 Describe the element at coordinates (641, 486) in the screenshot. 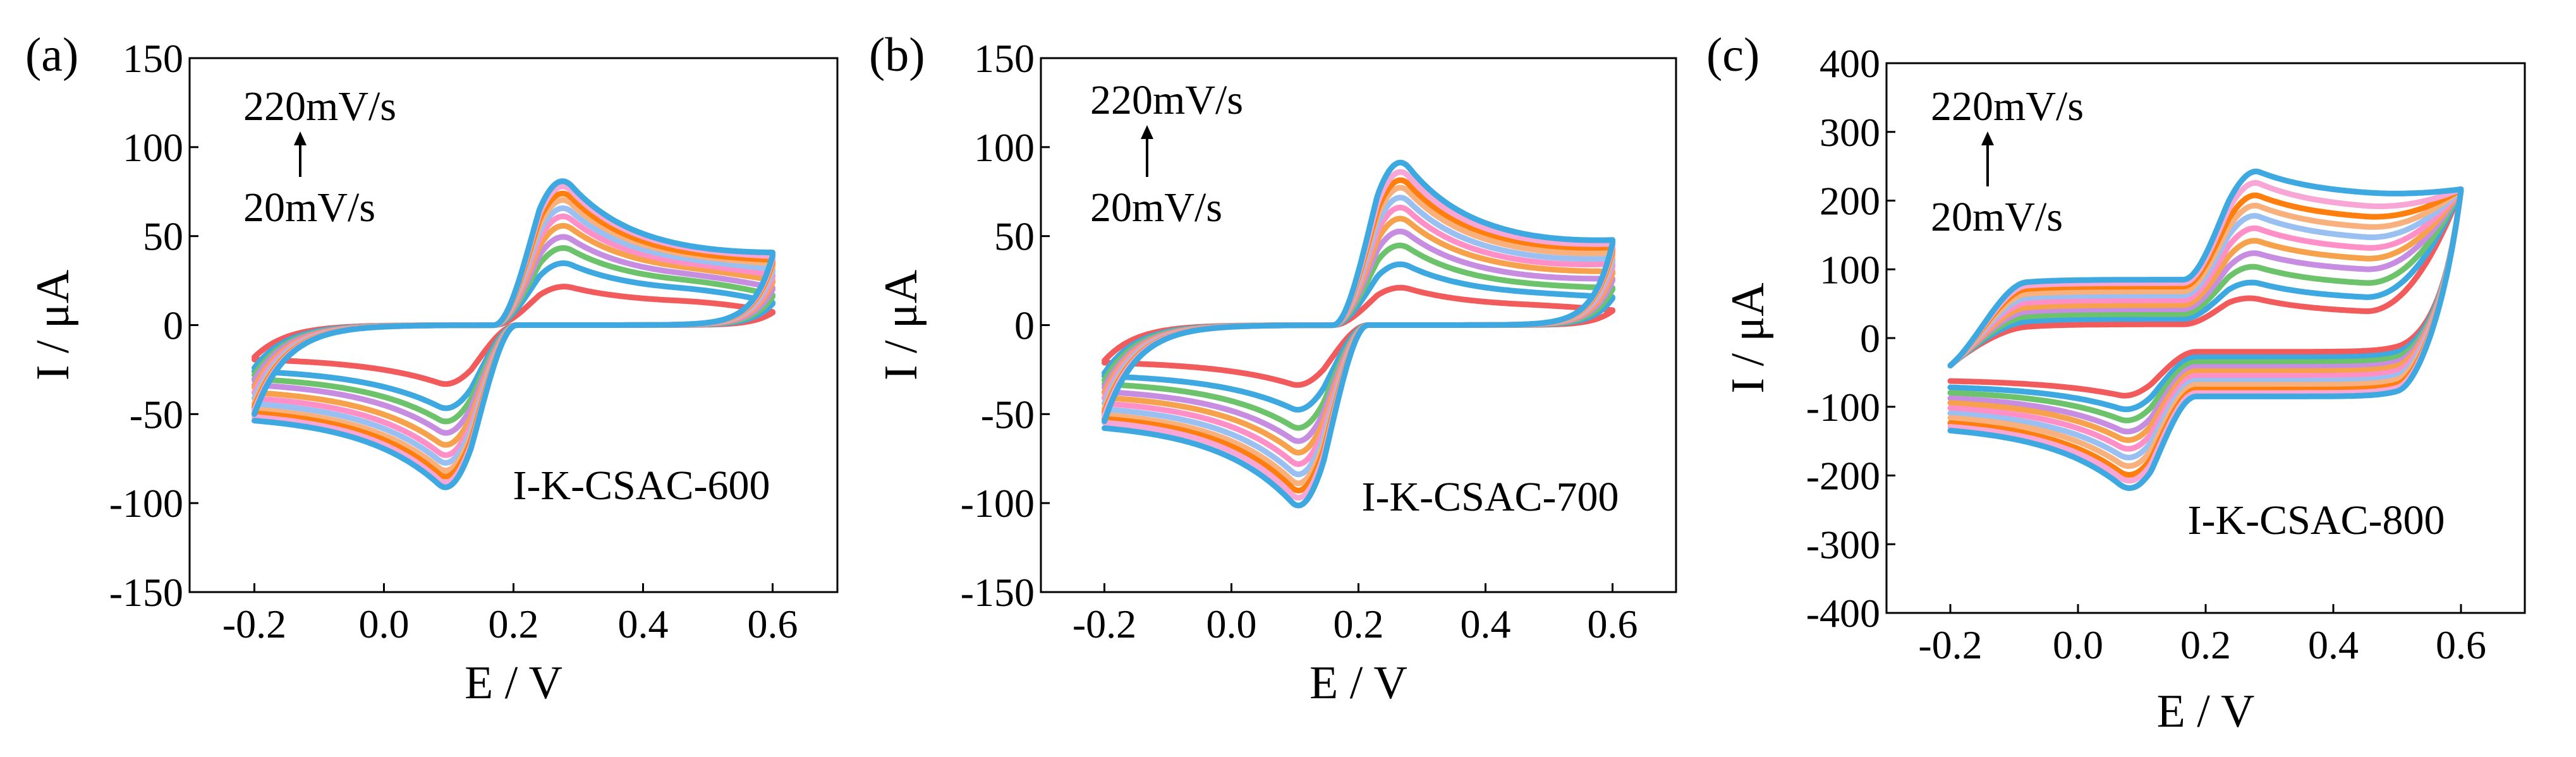

I see `sample-label: I-K-CSAC-600` at that location.